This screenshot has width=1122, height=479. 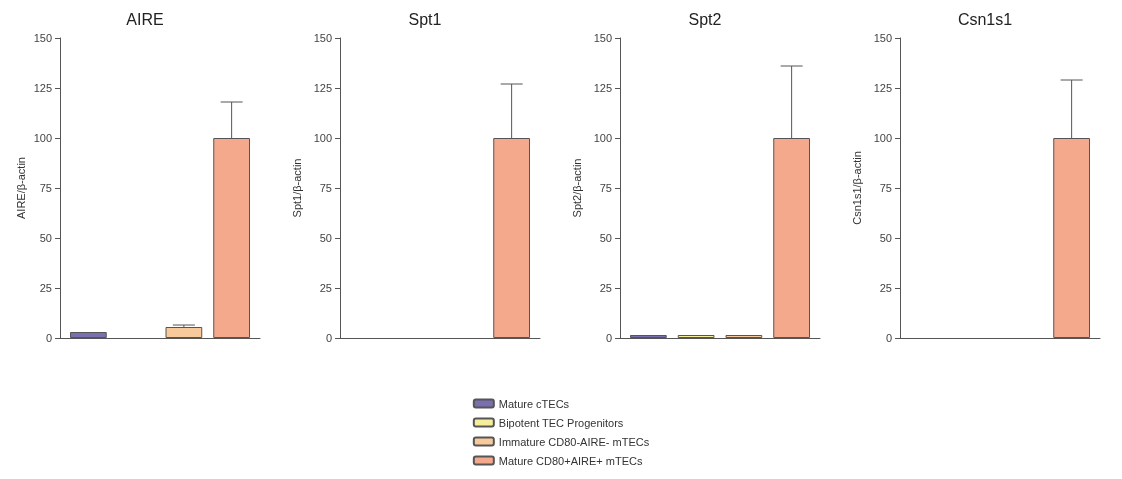 What do you see at coordinates (705, 19) in the screenshot?
I see `chart-title: Spt2` at bounding box center [705, 19].